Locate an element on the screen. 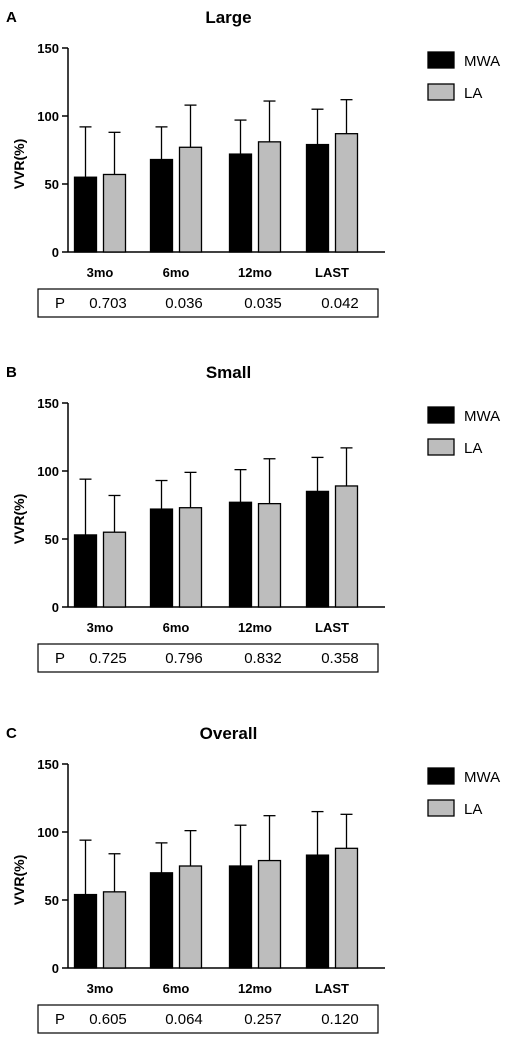 This screenshot has height=1039, width=510. p-value: 0.703 is located at coordinates (108, 303).